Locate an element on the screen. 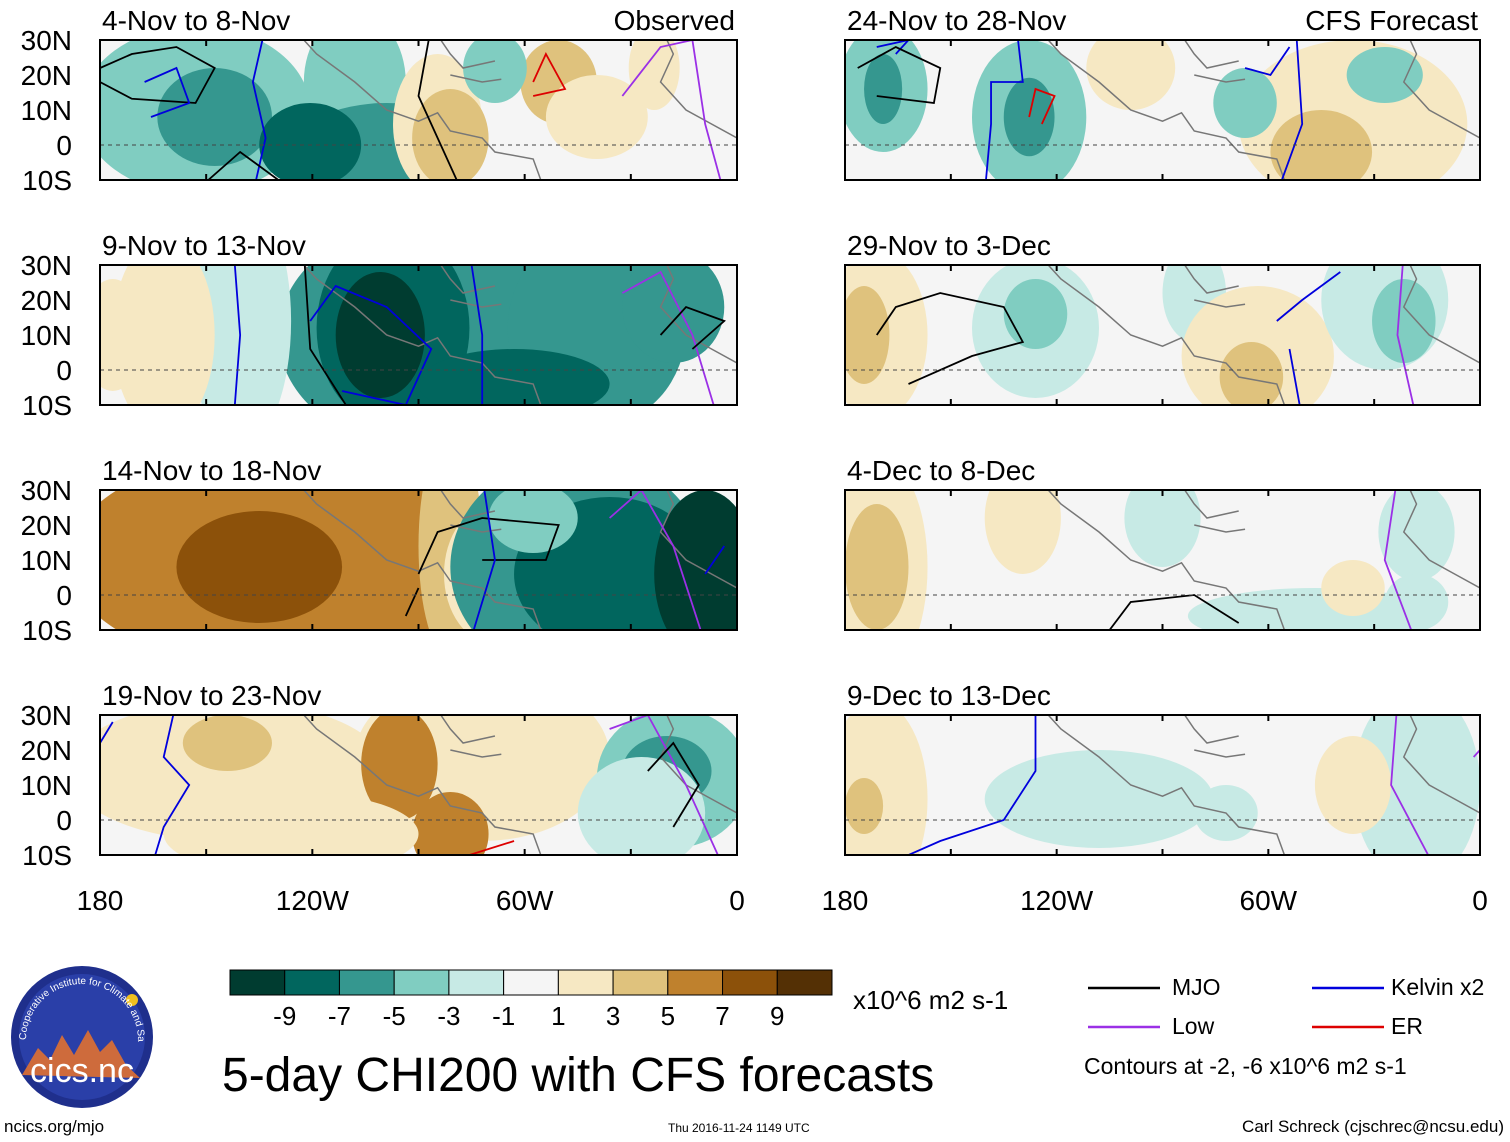  units-label: x10^6 m2 s-1 is located at coordinates (931, 1000).